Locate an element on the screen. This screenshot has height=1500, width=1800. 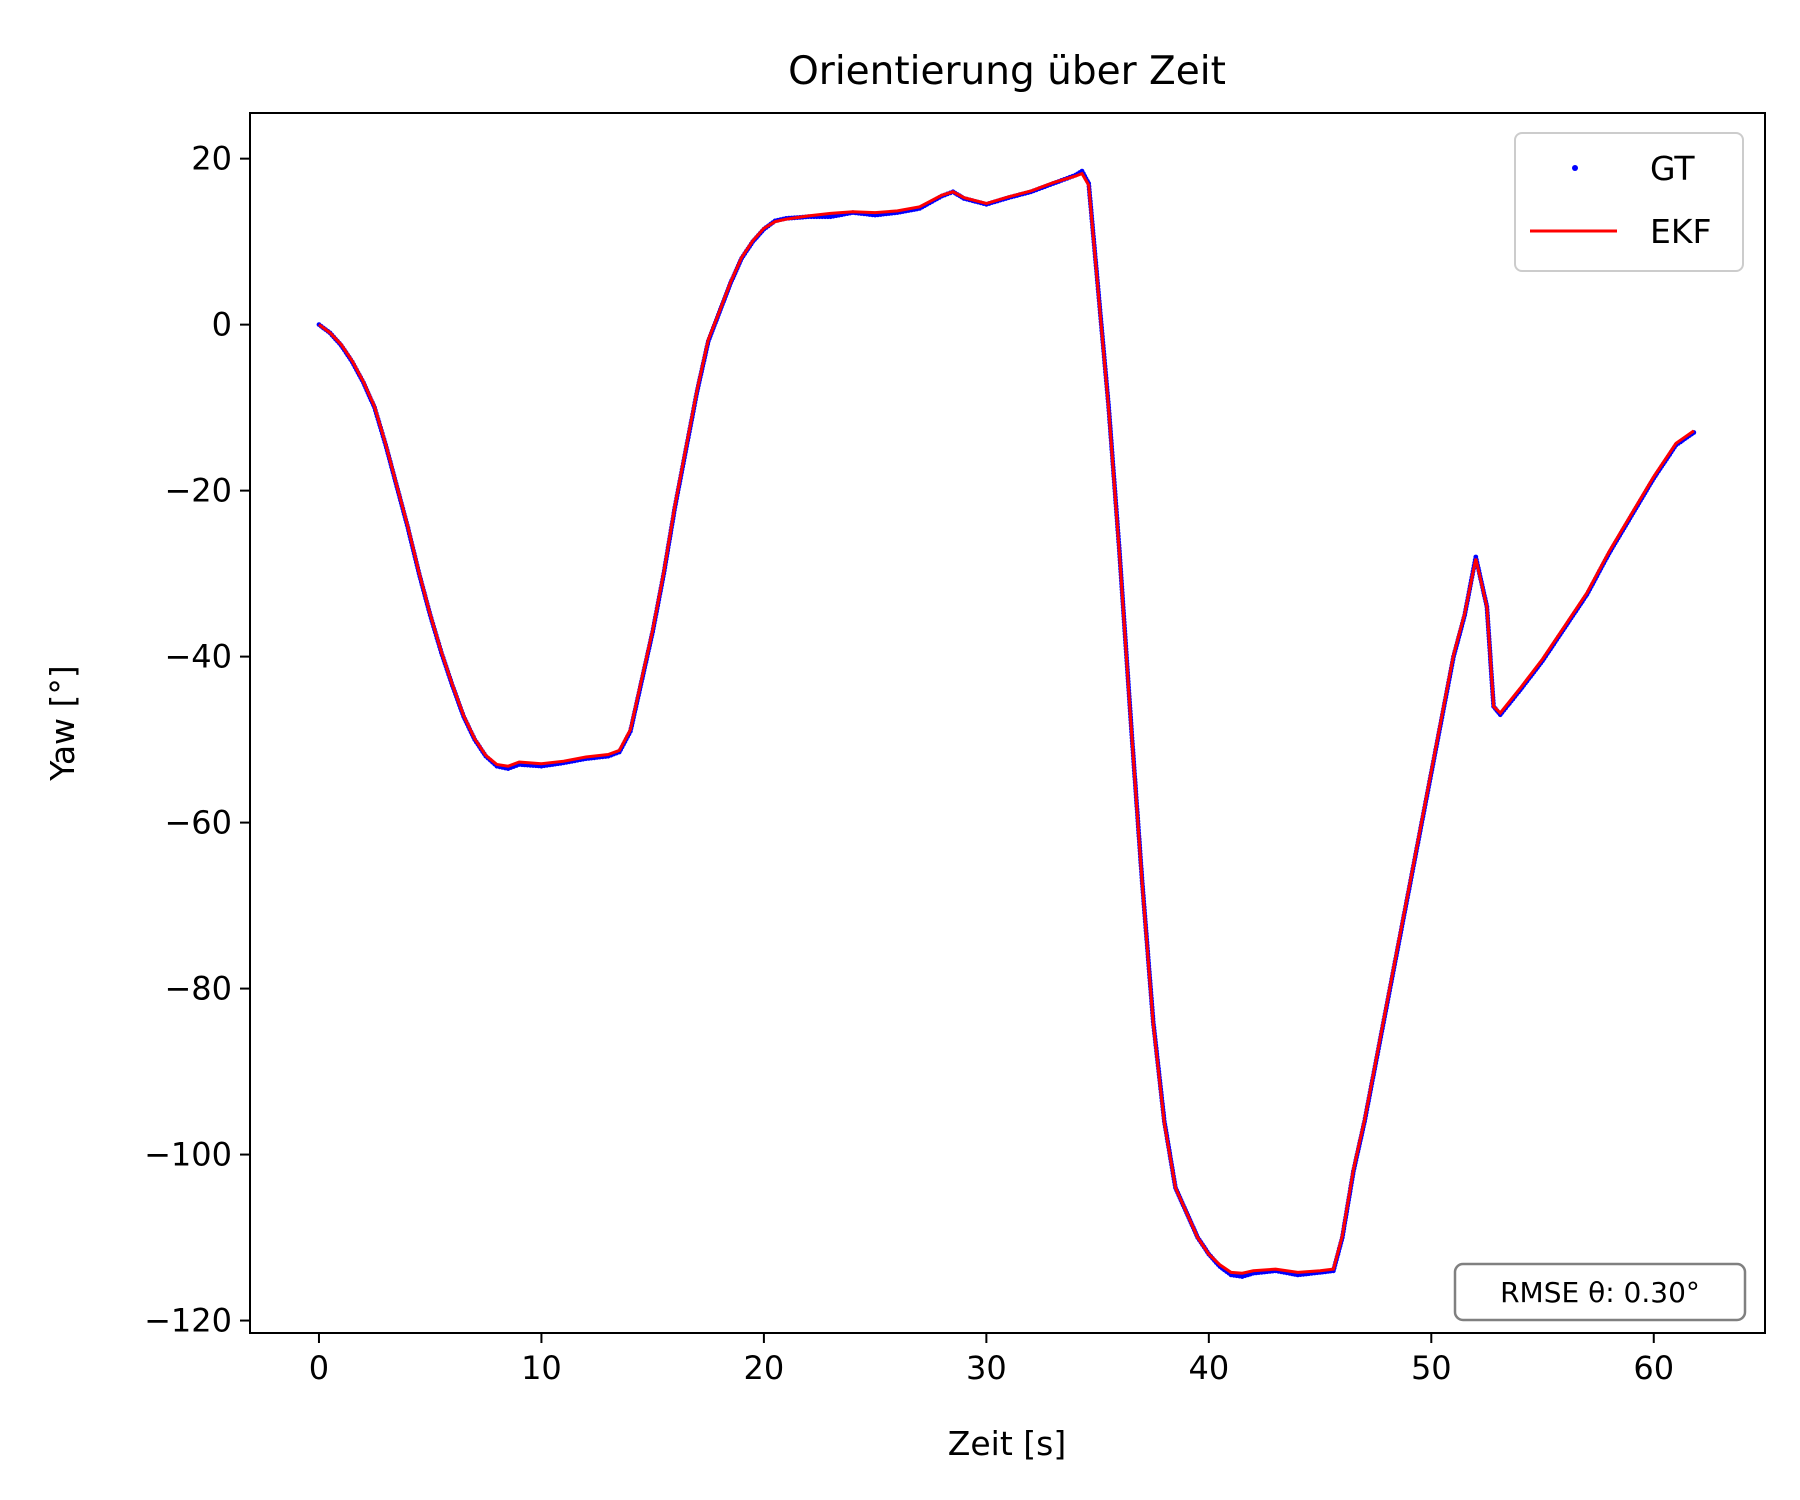
x-tick-label: 10 is located at coordinates (541, 1368).